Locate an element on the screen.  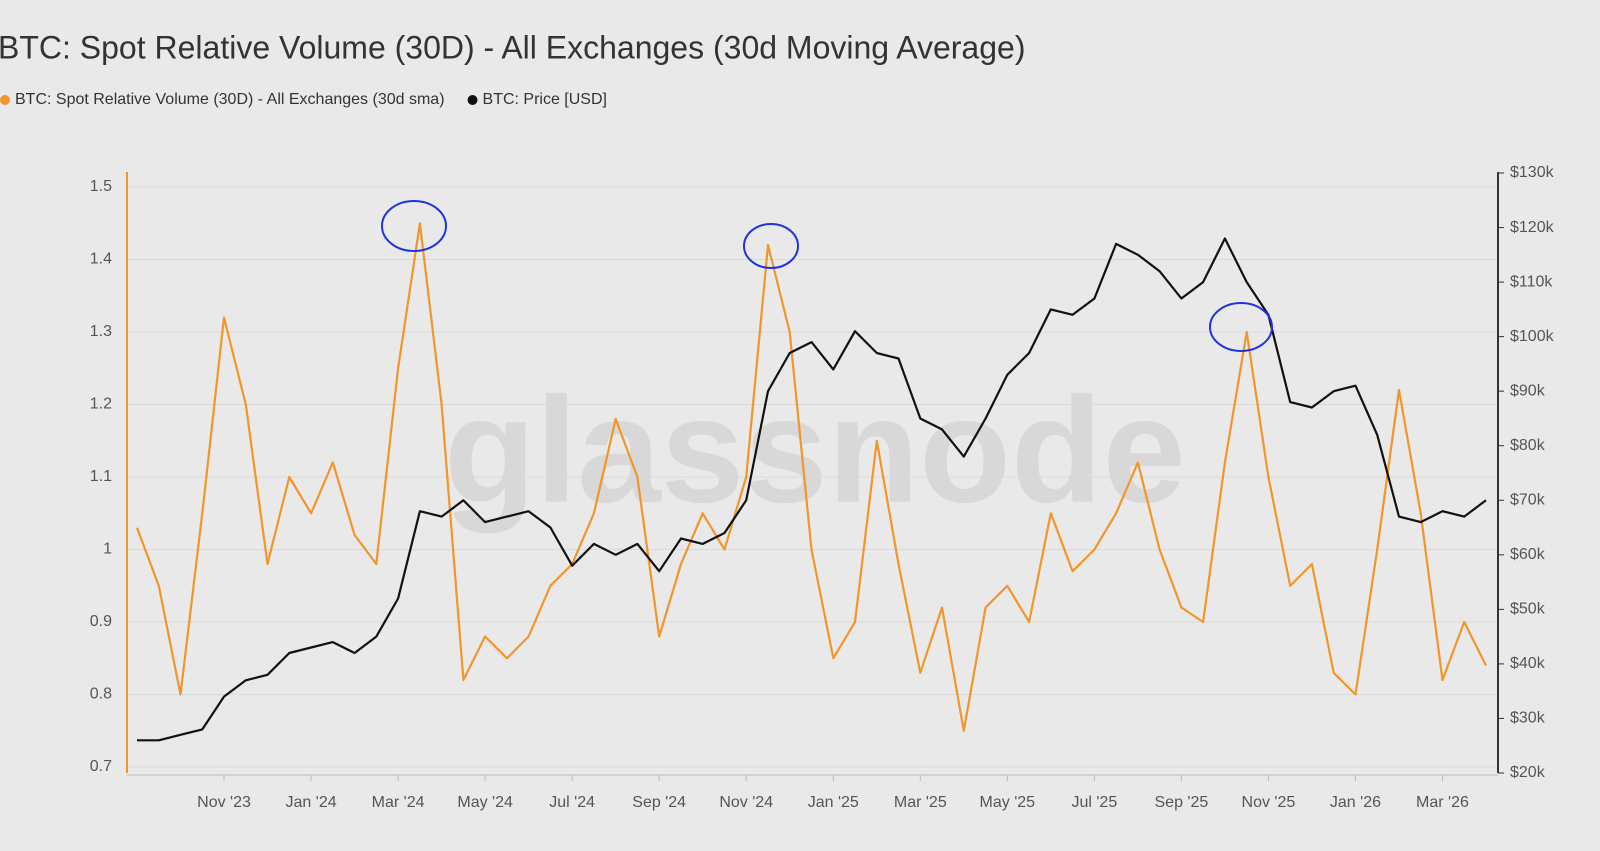
y-tick-label: 1.4 is located at coordinates (101, 259).